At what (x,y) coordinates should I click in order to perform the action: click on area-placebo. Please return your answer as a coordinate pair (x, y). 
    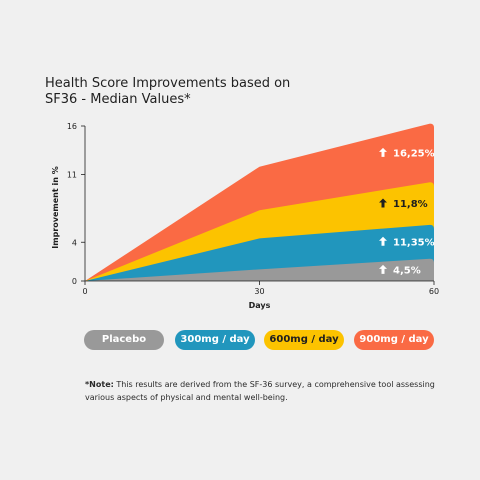
    Looking at the image, I should click on (259, 269).